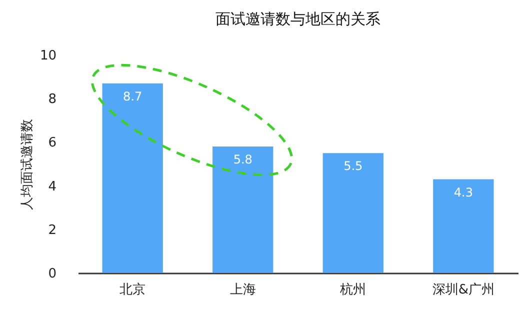 This screenshot has width=532, height=318. I want to click on y-tick-label: 2, so click(52, 230).